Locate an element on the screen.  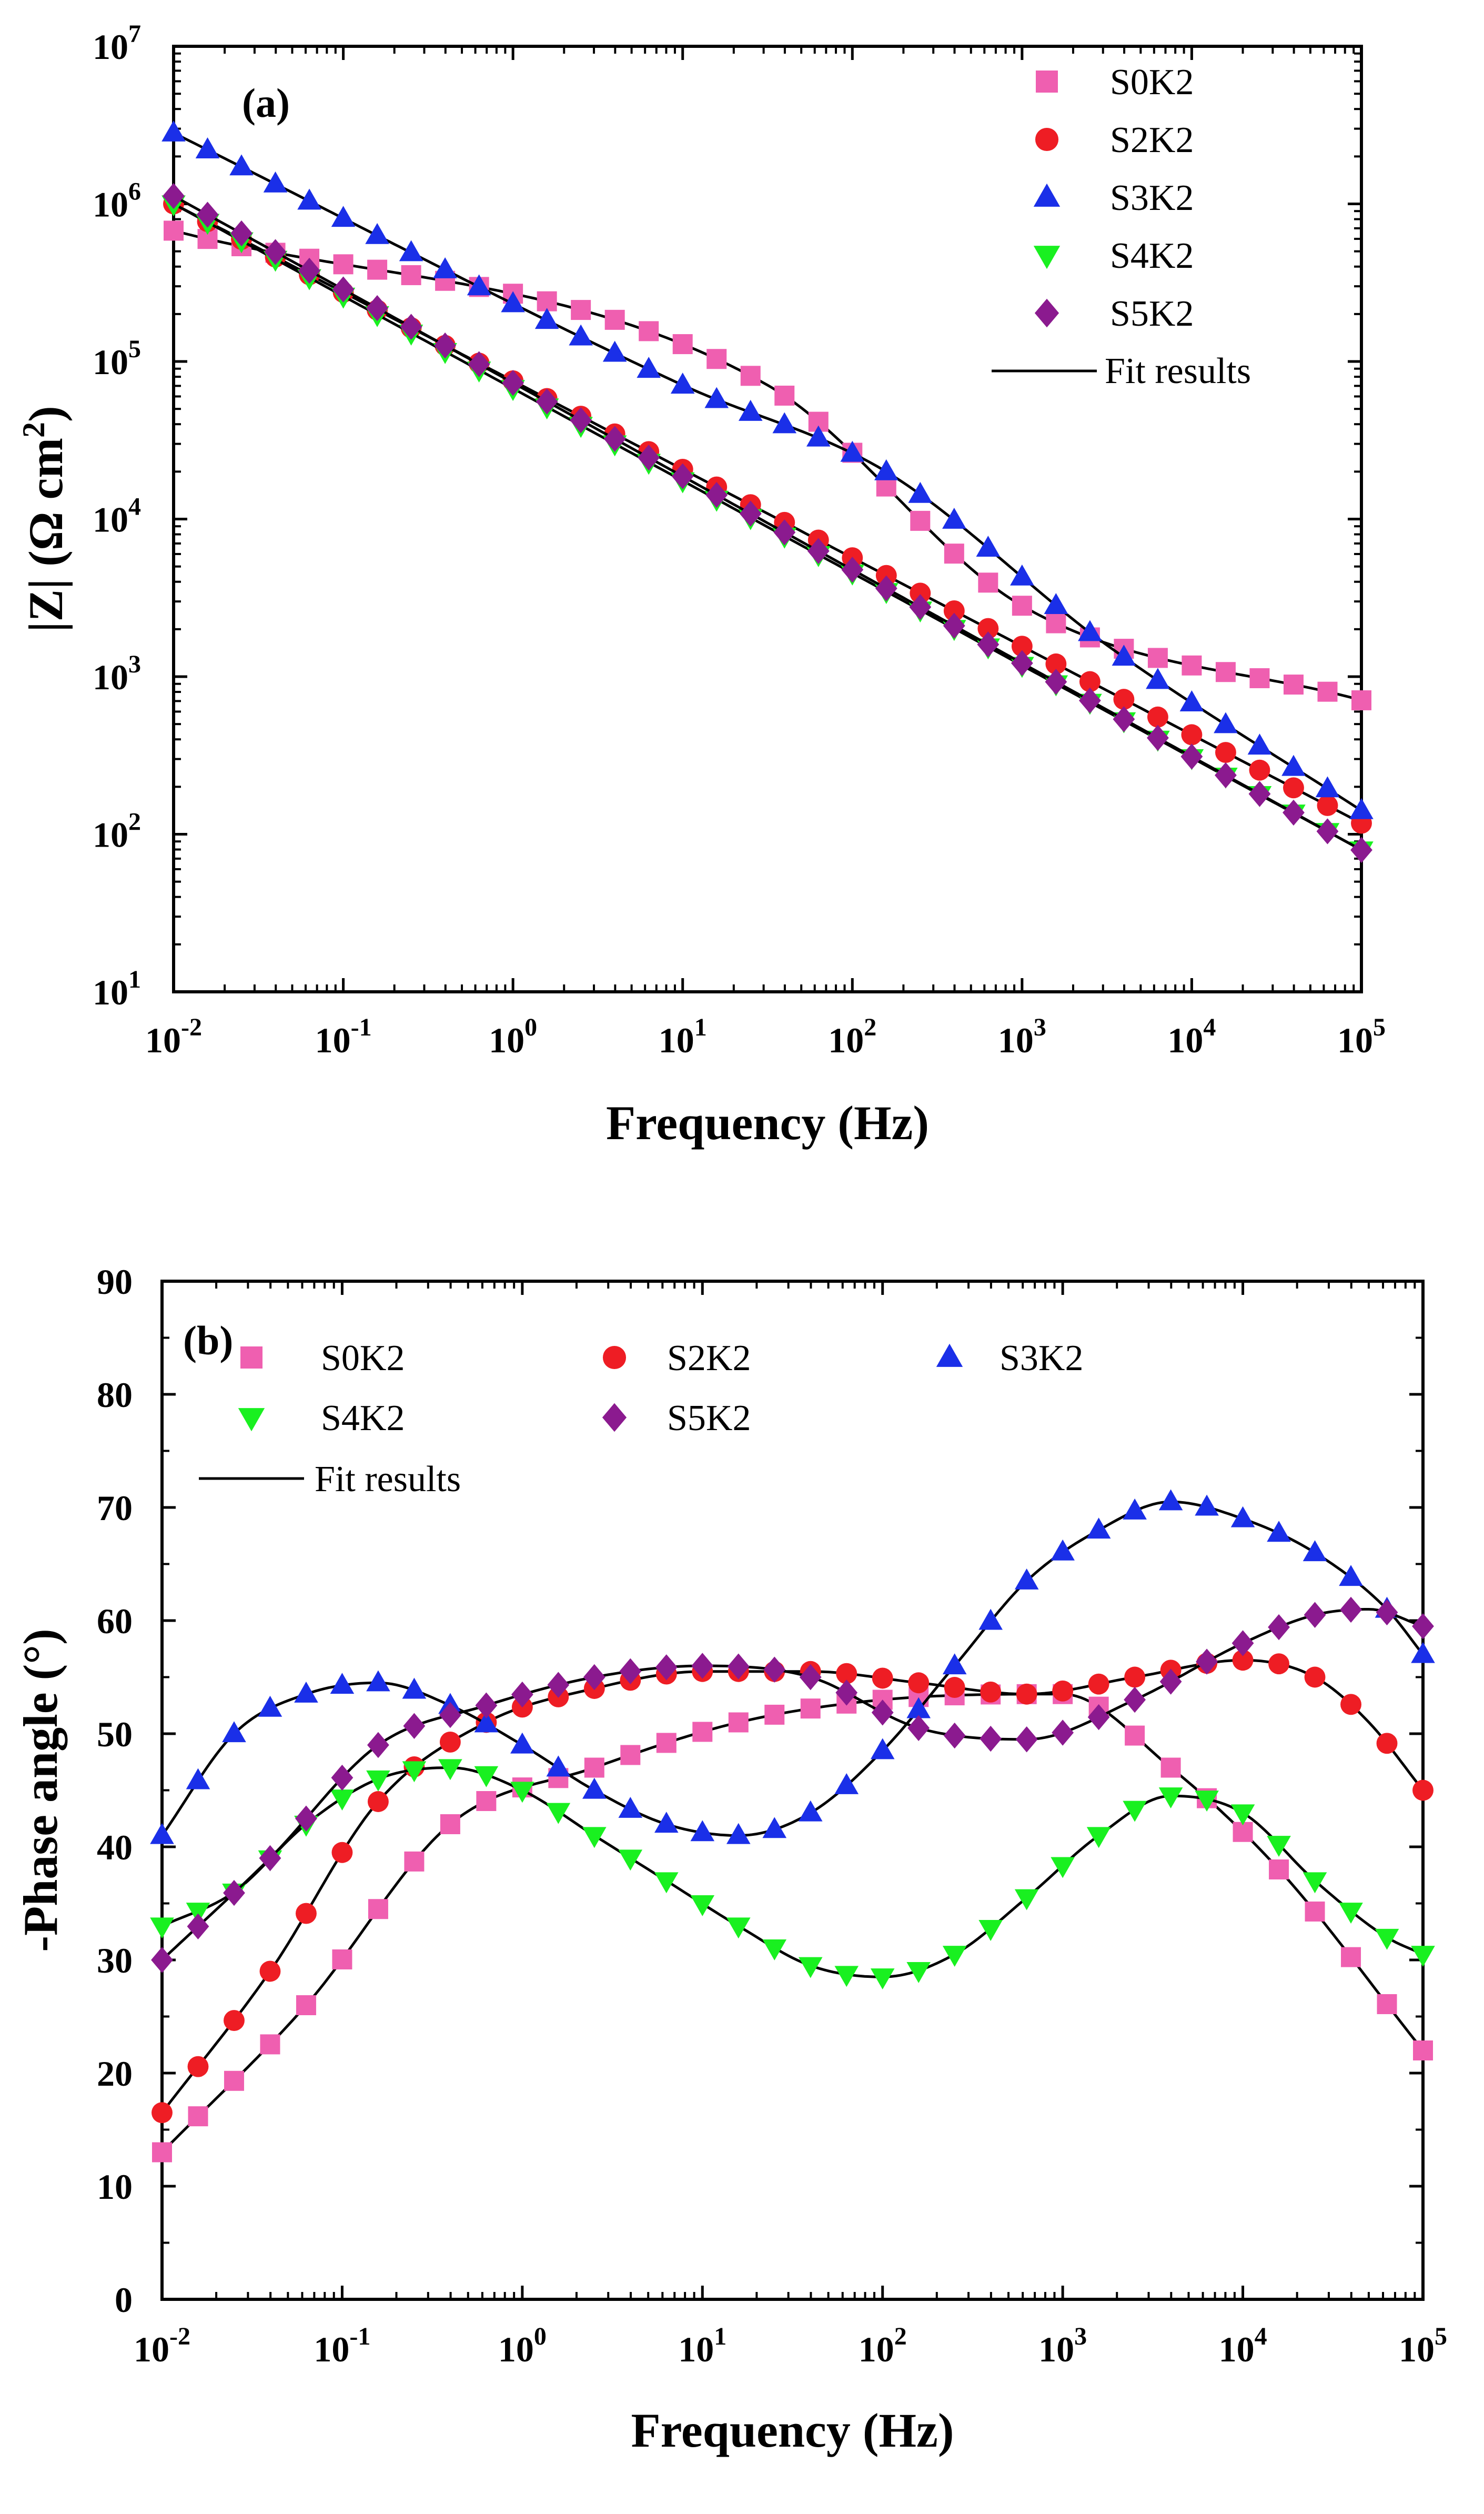
x-tick-exponent: 2 is located at coordinates (870, 1027).